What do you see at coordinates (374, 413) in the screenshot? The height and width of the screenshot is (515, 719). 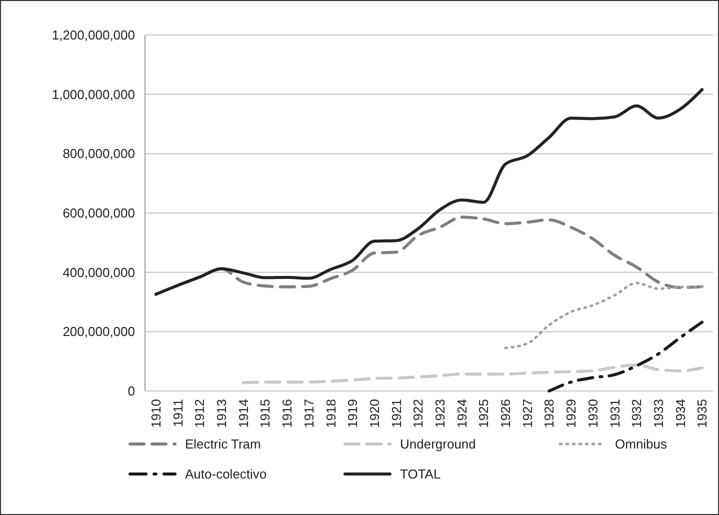 I see `x-tick-label: 1920` at bounding box center [374, 413].